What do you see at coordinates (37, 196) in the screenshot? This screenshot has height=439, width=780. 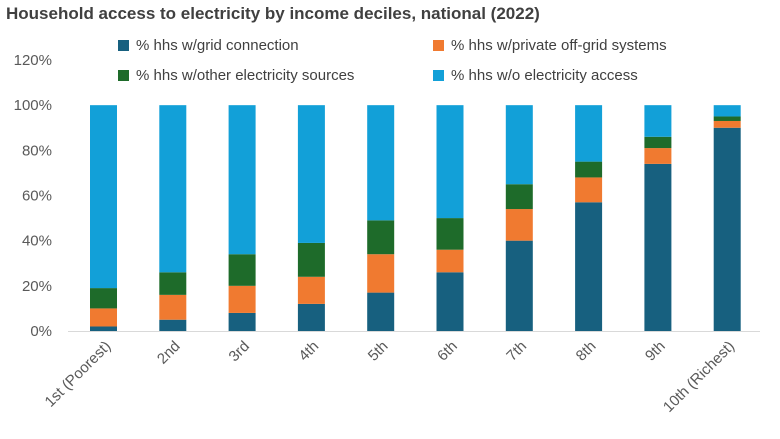 I see `y-tick-label: 60%` at bounding box center [37, 196].